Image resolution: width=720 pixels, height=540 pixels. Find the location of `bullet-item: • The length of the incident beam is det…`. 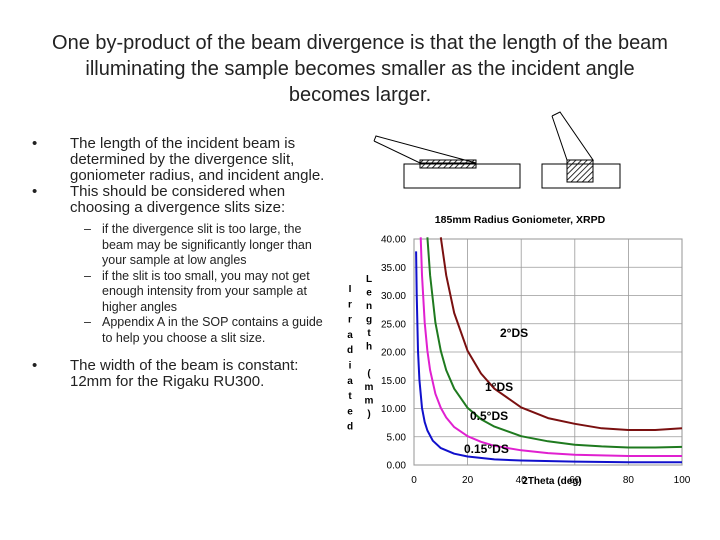

bullet-item: • The length of the incident beam is det… is located at coordinates (178, 160).